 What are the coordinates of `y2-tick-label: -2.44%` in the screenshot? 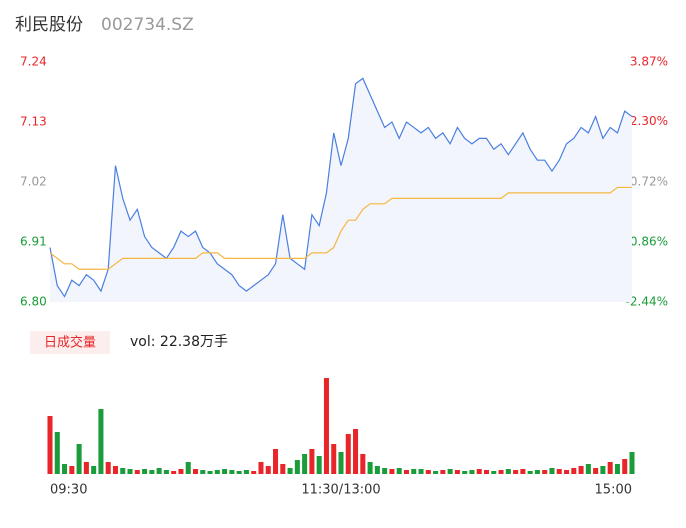 It's located at (647, 302).